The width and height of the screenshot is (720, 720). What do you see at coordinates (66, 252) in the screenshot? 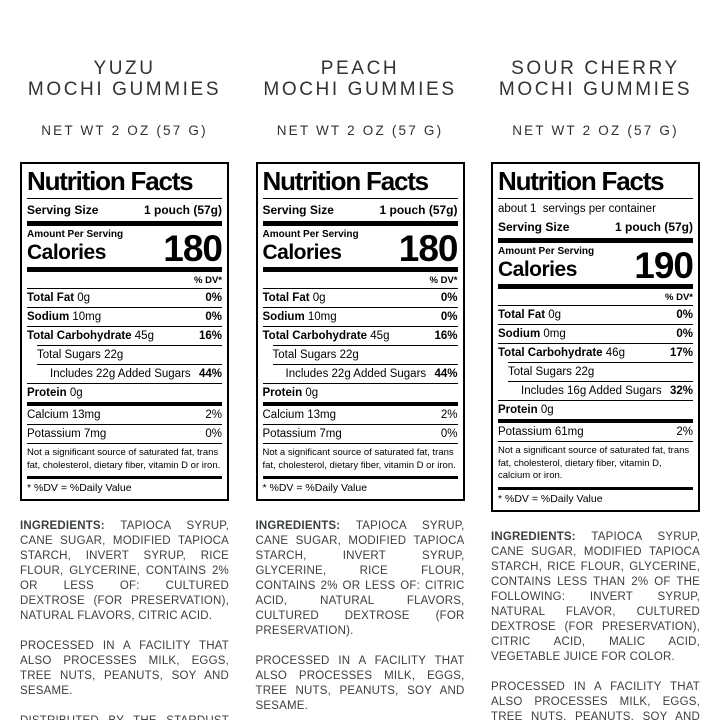
I see `calories-label: Calories` at bounding box center [66, 252].